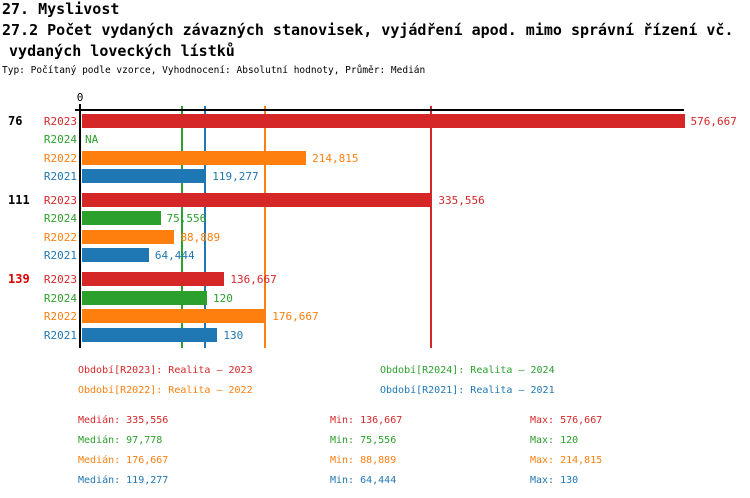 The width and height of the screenshot is (750, 498). I want to click on median-line-r2023, so click(430, 227).